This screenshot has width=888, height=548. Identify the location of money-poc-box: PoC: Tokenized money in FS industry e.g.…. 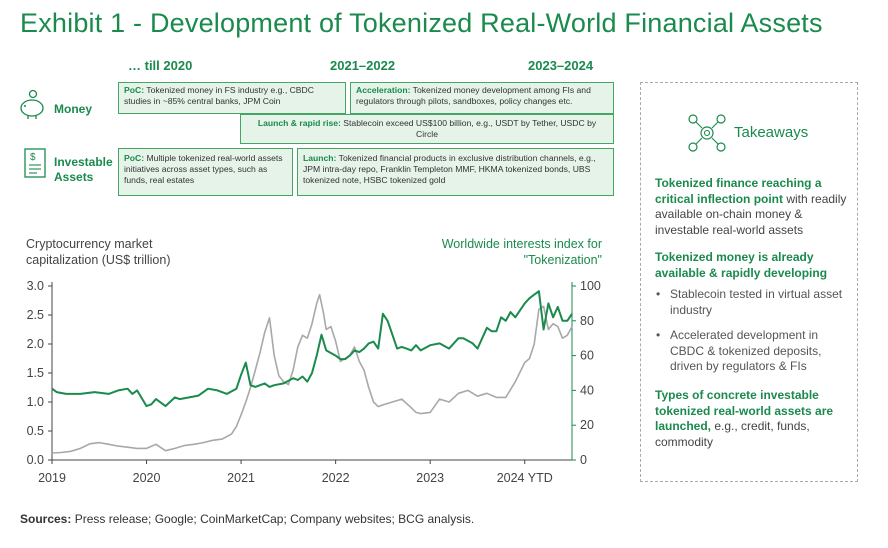
(232, 98).